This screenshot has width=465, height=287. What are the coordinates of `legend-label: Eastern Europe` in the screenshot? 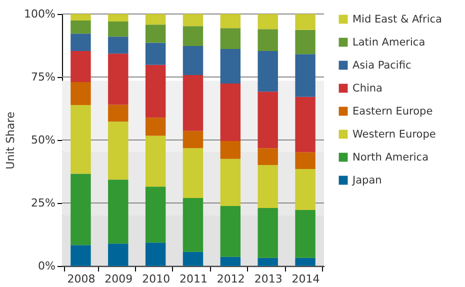 It's located at (392, 111).